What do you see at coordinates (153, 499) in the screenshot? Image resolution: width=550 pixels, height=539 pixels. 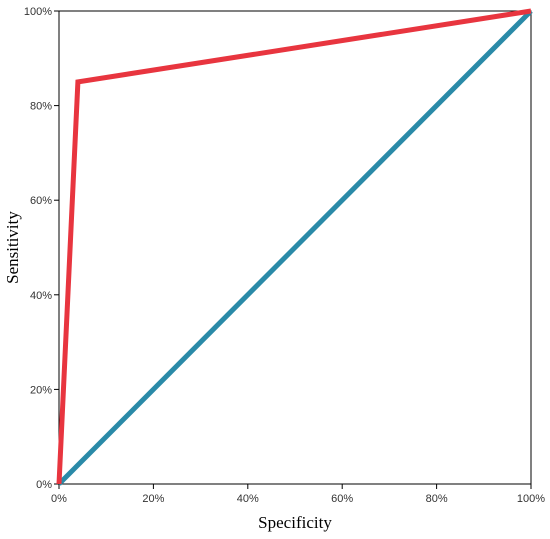 I see `x-tick-label: 20%` at bounding box center [153, 499].